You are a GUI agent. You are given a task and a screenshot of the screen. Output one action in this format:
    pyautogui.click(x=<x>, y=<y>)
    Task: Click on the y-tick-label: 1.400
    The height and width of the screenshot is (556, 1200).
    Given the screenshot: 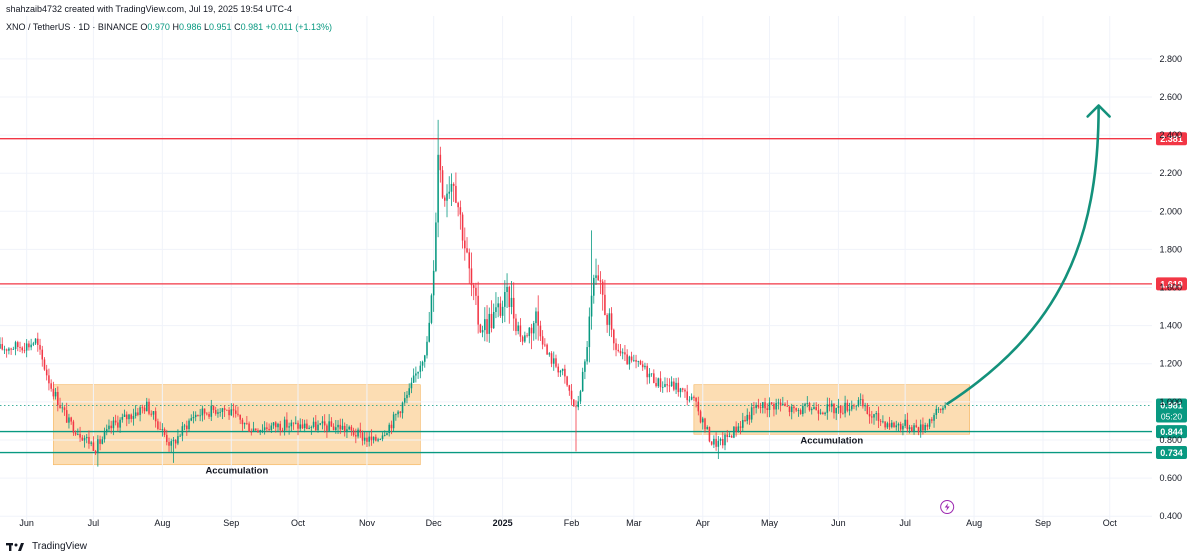 What is the action you would take?
    pyautogui.click(x=1170, y=326)
    